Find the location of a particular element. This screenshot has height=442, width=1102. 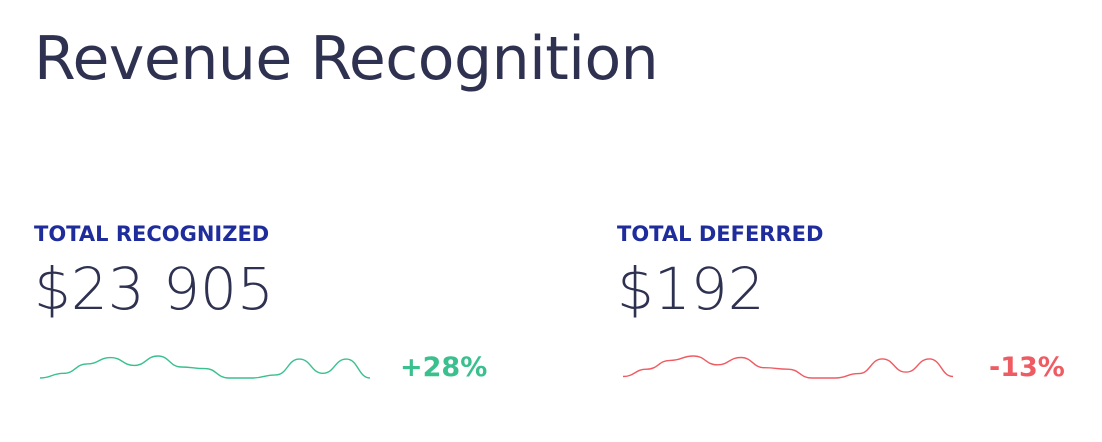

trend-row: -13% is located at coordinates (857, 366).